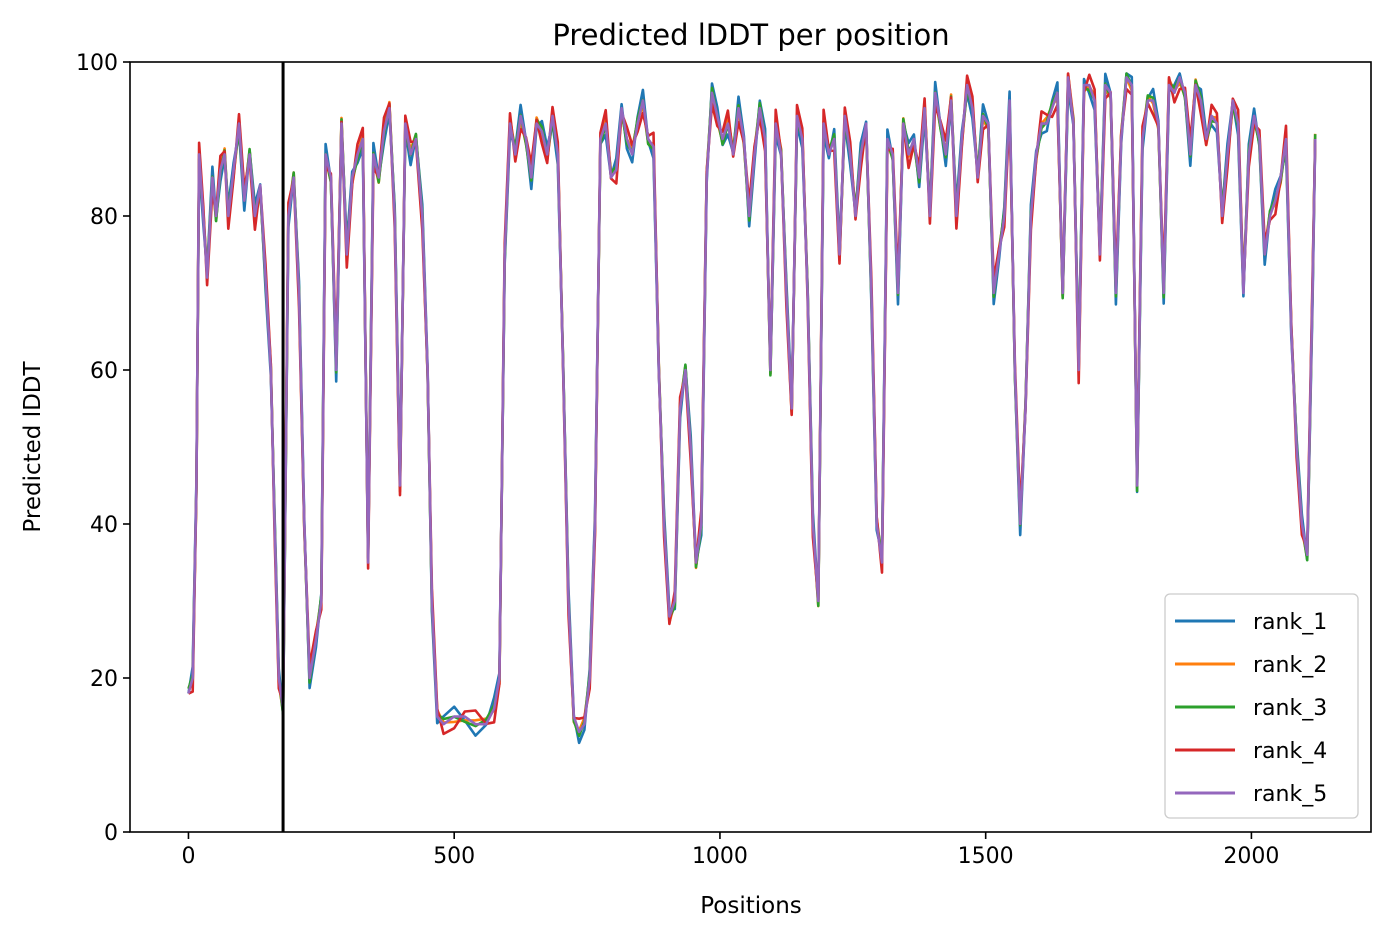 This screenshot has height=939, width=1391. What do you see at coordinates (1251, 856) in the screenshot?
I see `x-tick-label: 2000` at bounding box center [1251, 856].